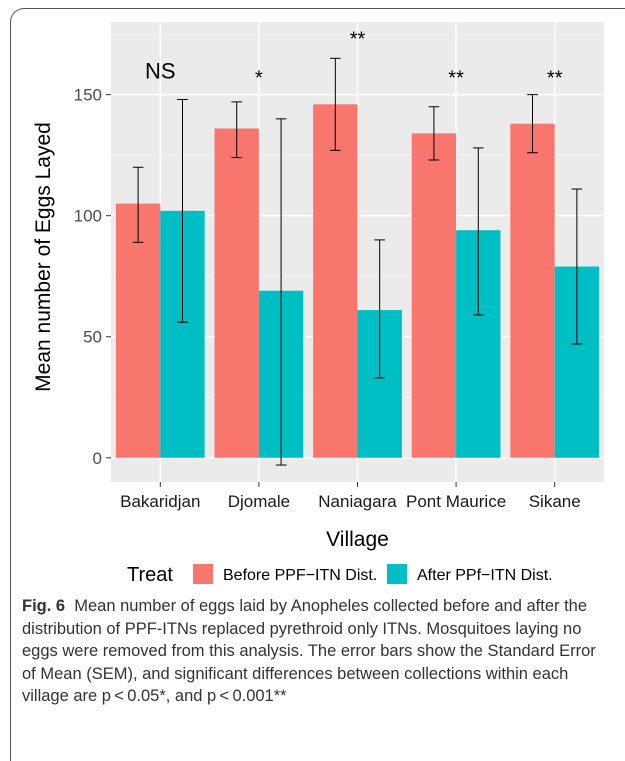 This screenshot has width=625, height=761. What do you see at coordinates (259, 501) in the screenshot?
I see `x-tick-label: Djomale` at bounding box center [259, 501].